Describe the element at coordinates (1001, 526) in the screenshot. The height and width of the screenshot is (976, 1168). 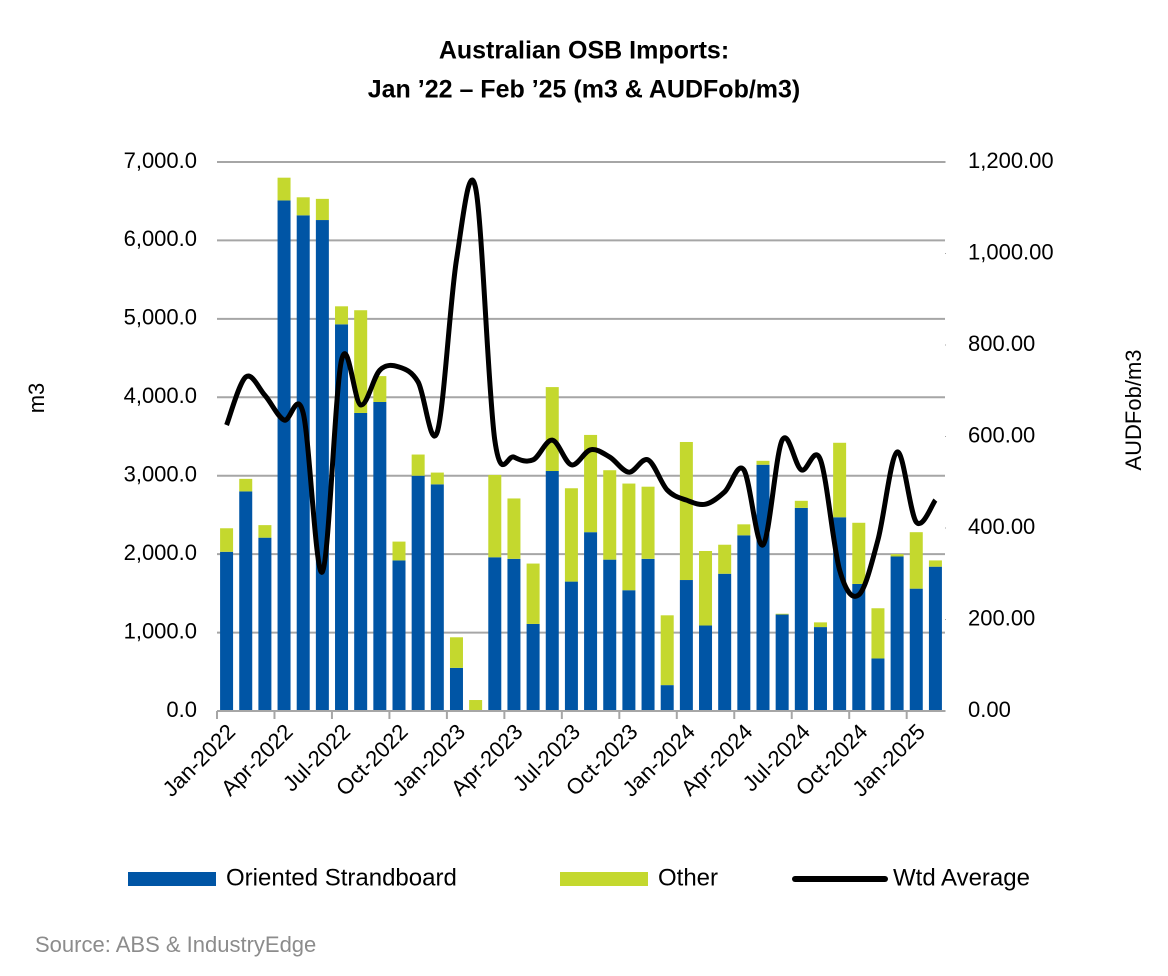
I see `y2-tick-label: 400.00` at that location.